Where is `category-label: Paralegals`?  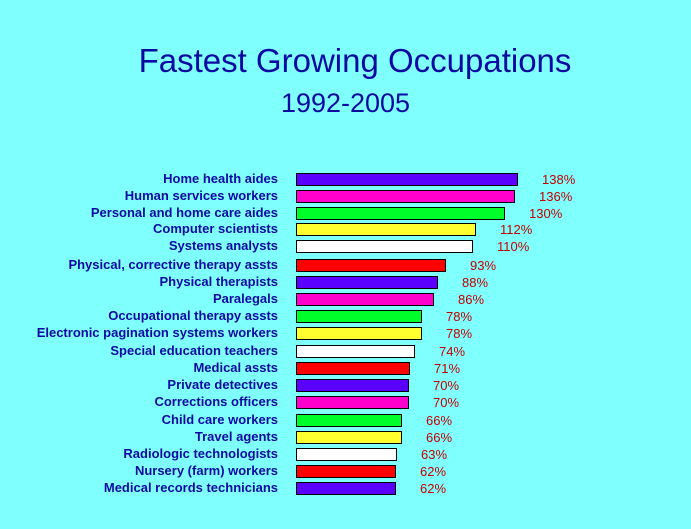 category-label: Paralegals is located at coordinates (245, 298).